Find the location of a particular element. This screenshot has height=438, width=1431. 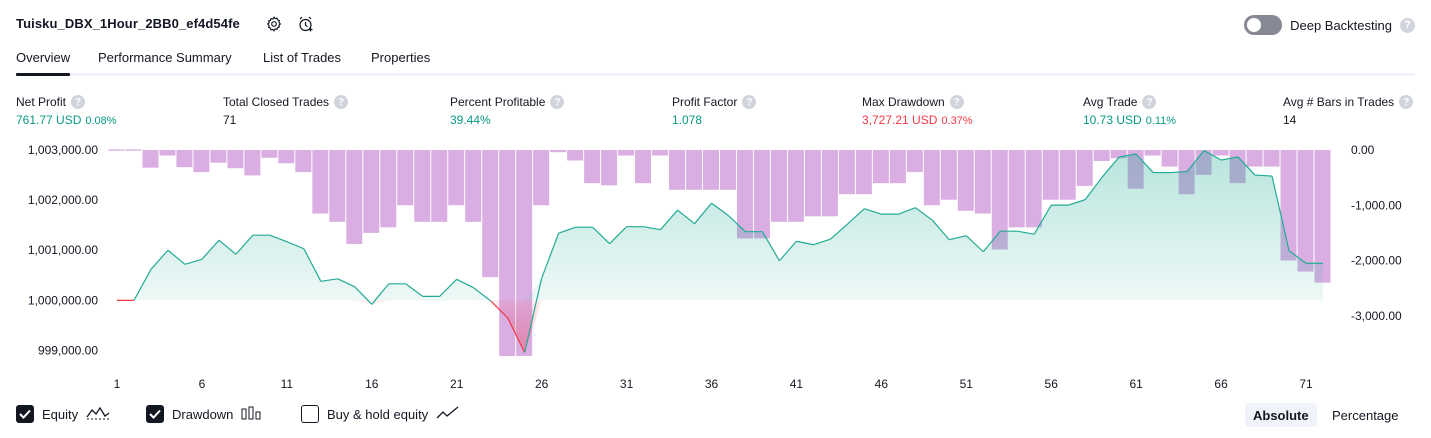

metric-percent: 0.11% is located at coordinates (1161, 121).